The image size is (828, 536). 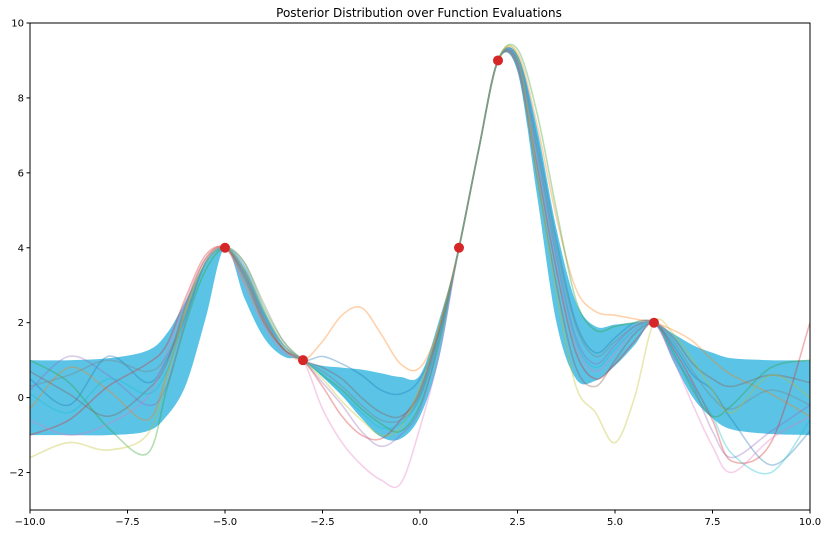 I want to click on y-axis: −2 0 2 4 6 8 10, so click(x=19, y=249).